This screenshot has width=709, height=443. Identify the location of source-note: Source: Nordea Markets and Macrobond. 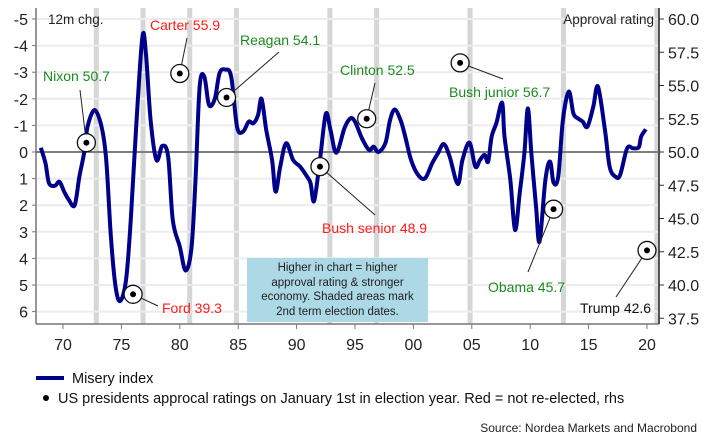
(588, 428).